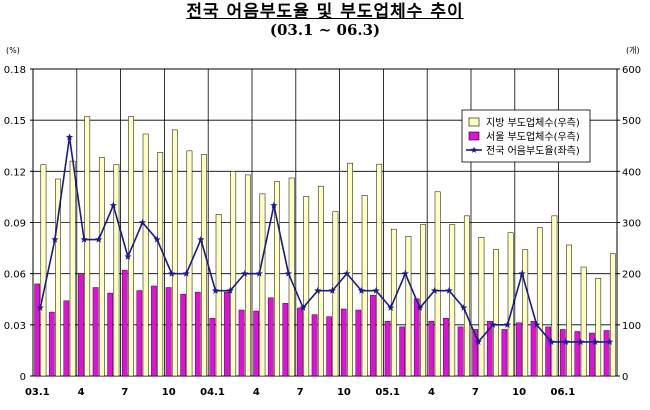 Image resolution: width=650 pixels, height=410 pixels. Describe the element at coordinates (631, 70) in the screenshot. I see `right-tick-label: 600` at that location.